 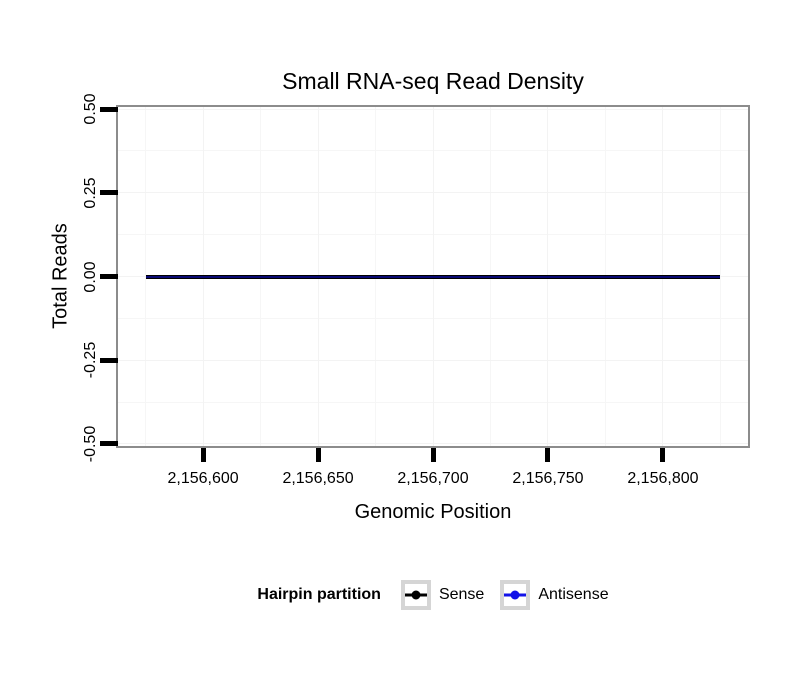 I want to click on x-tick-label: 2,156,800, so click(x=663, y=478).